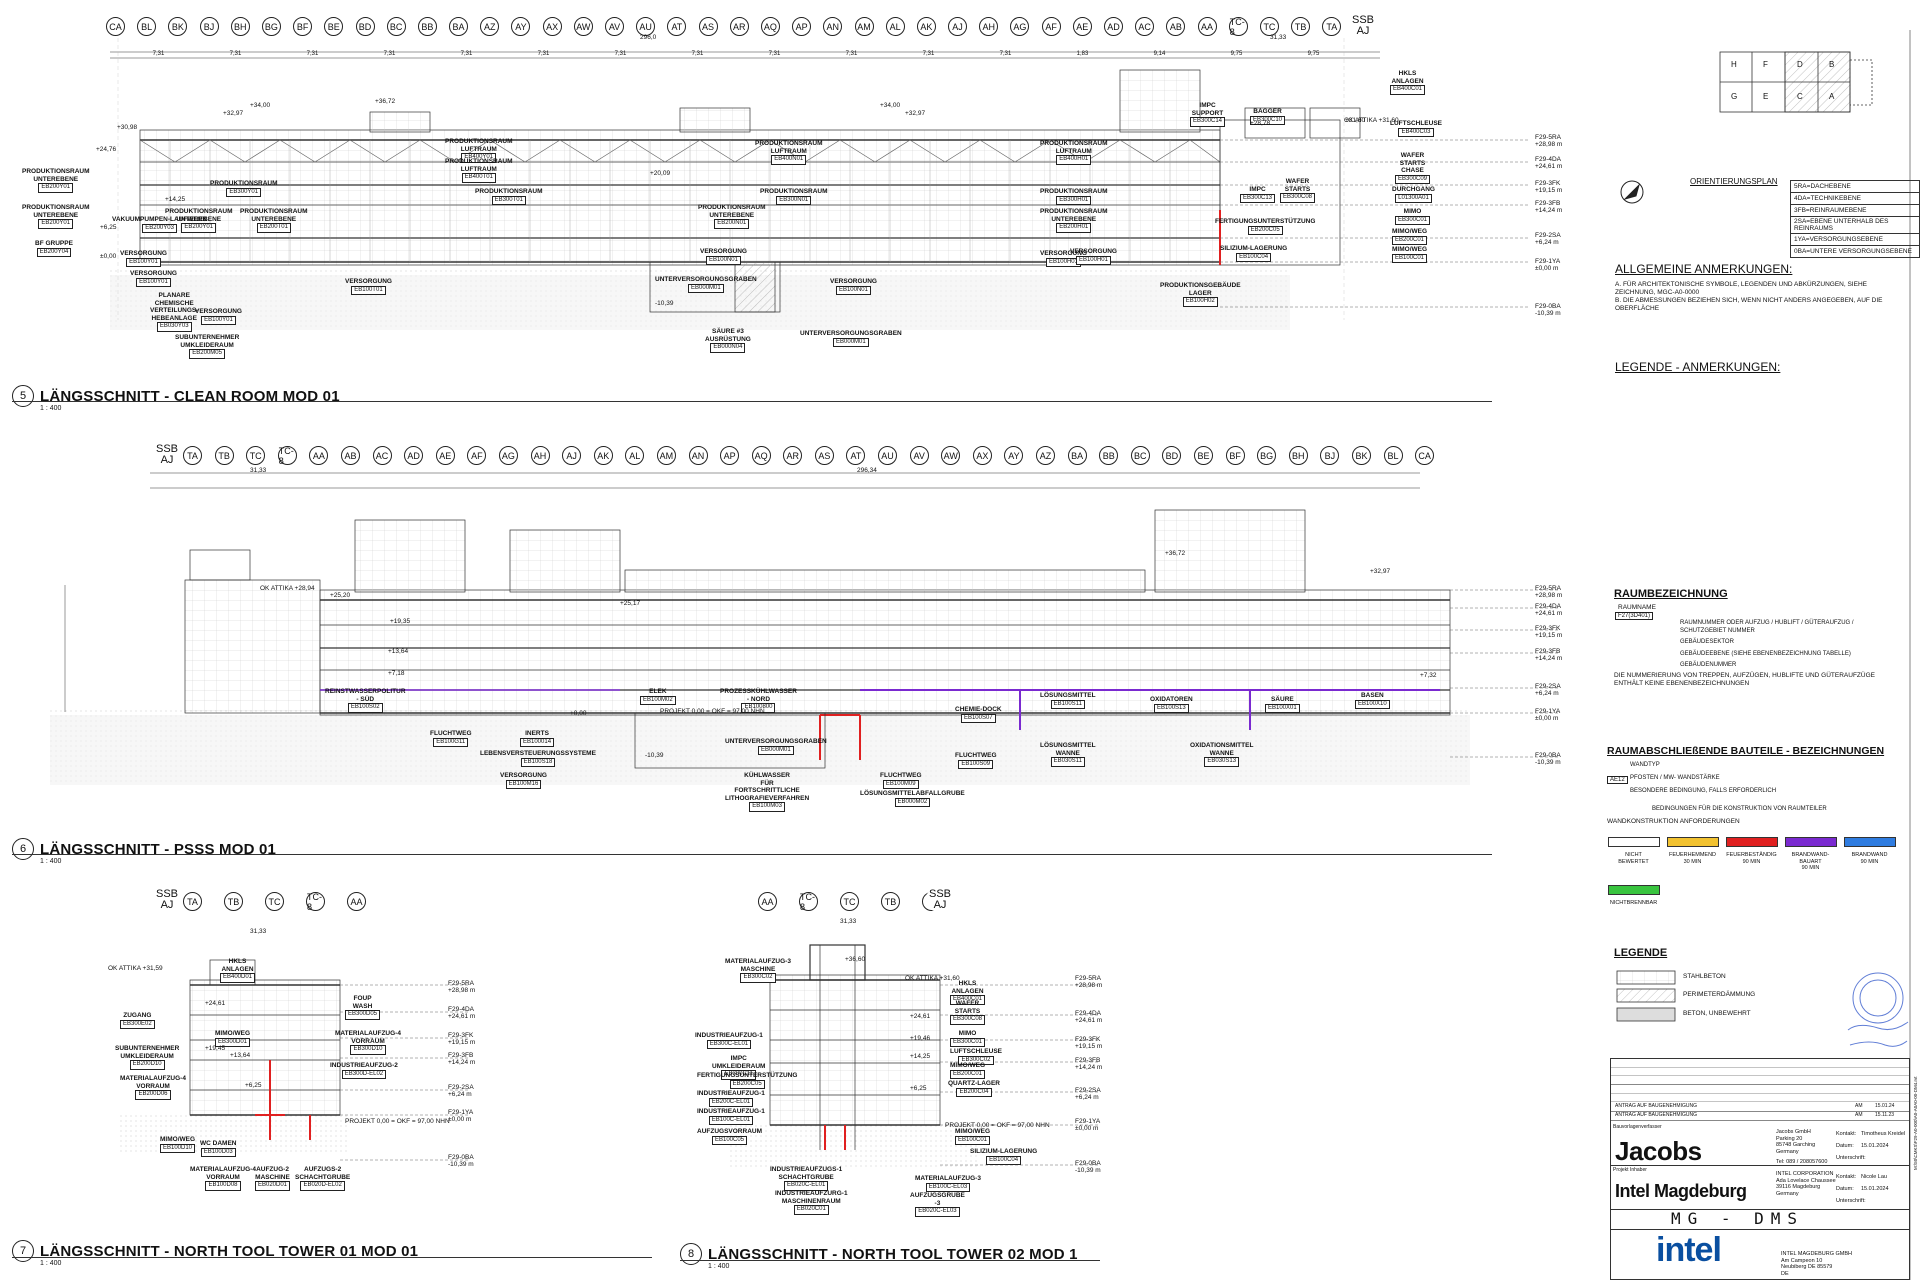  What do you see at coordinates (1088, 1121) in the screenshot?
I see `level-code: F29-1YA` at bounding box center [1088, 1121].